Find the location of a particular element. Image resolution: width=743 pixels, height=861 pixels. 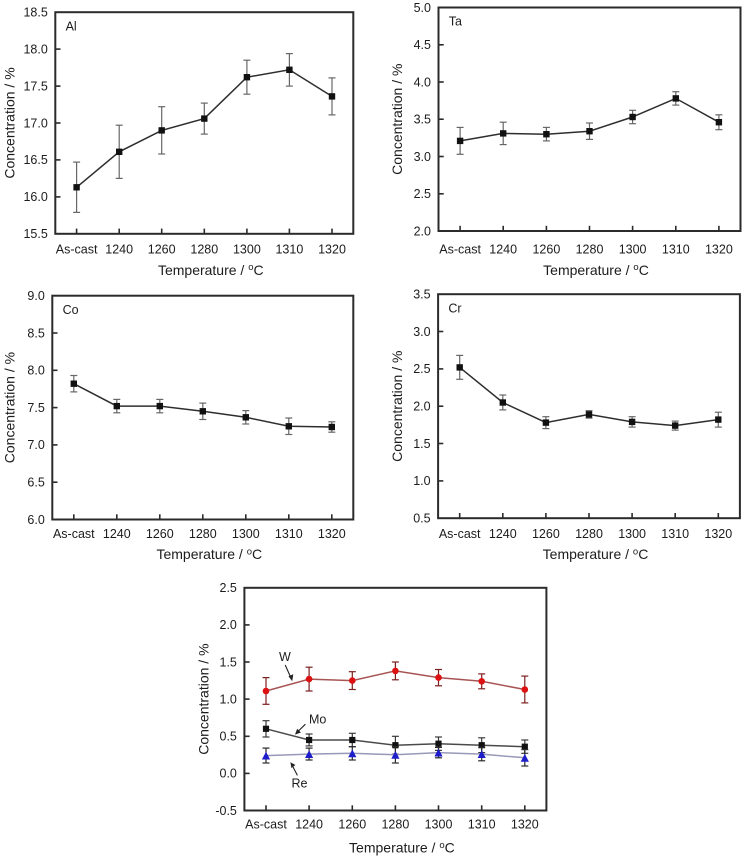

svg-text: 6.5 is located at coordinates (35, 483).